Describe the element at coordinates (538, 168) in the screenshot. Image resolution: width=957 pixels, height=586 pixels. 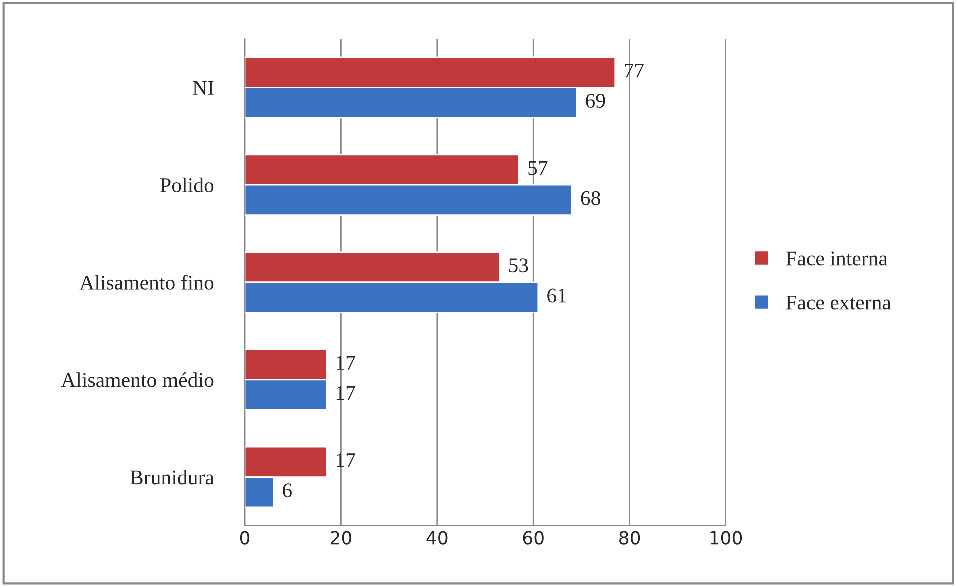
I see `data-label: 57` at that location.